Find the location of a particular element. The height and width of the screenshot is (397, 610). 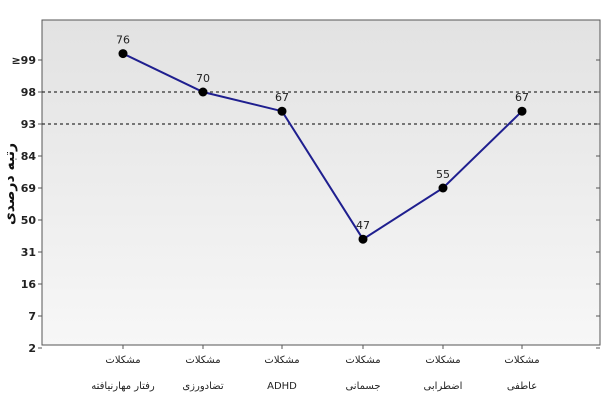

data-label: 76 is located at coordinates (123, 40).